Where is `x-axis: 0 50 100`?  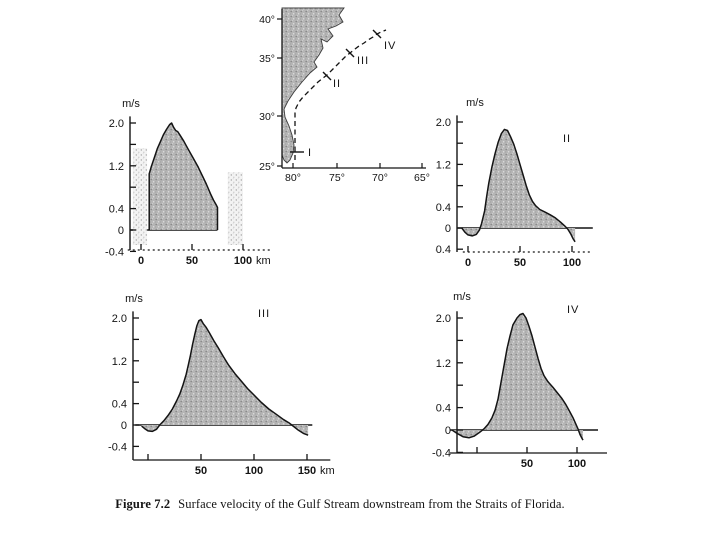
x-axis: 0 50 100 is located at coordinates (527, 257).